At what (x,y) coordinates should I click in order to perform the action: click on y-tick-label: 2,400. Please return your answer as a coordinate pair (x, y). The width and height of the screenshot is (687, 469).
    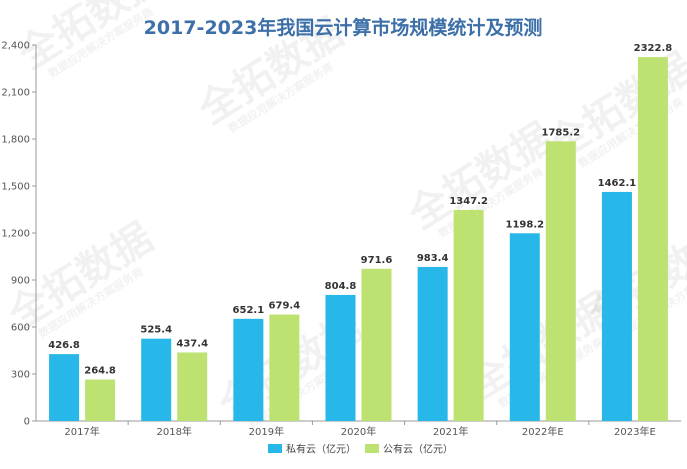
    Looking at the image, I should click on (15, 46).